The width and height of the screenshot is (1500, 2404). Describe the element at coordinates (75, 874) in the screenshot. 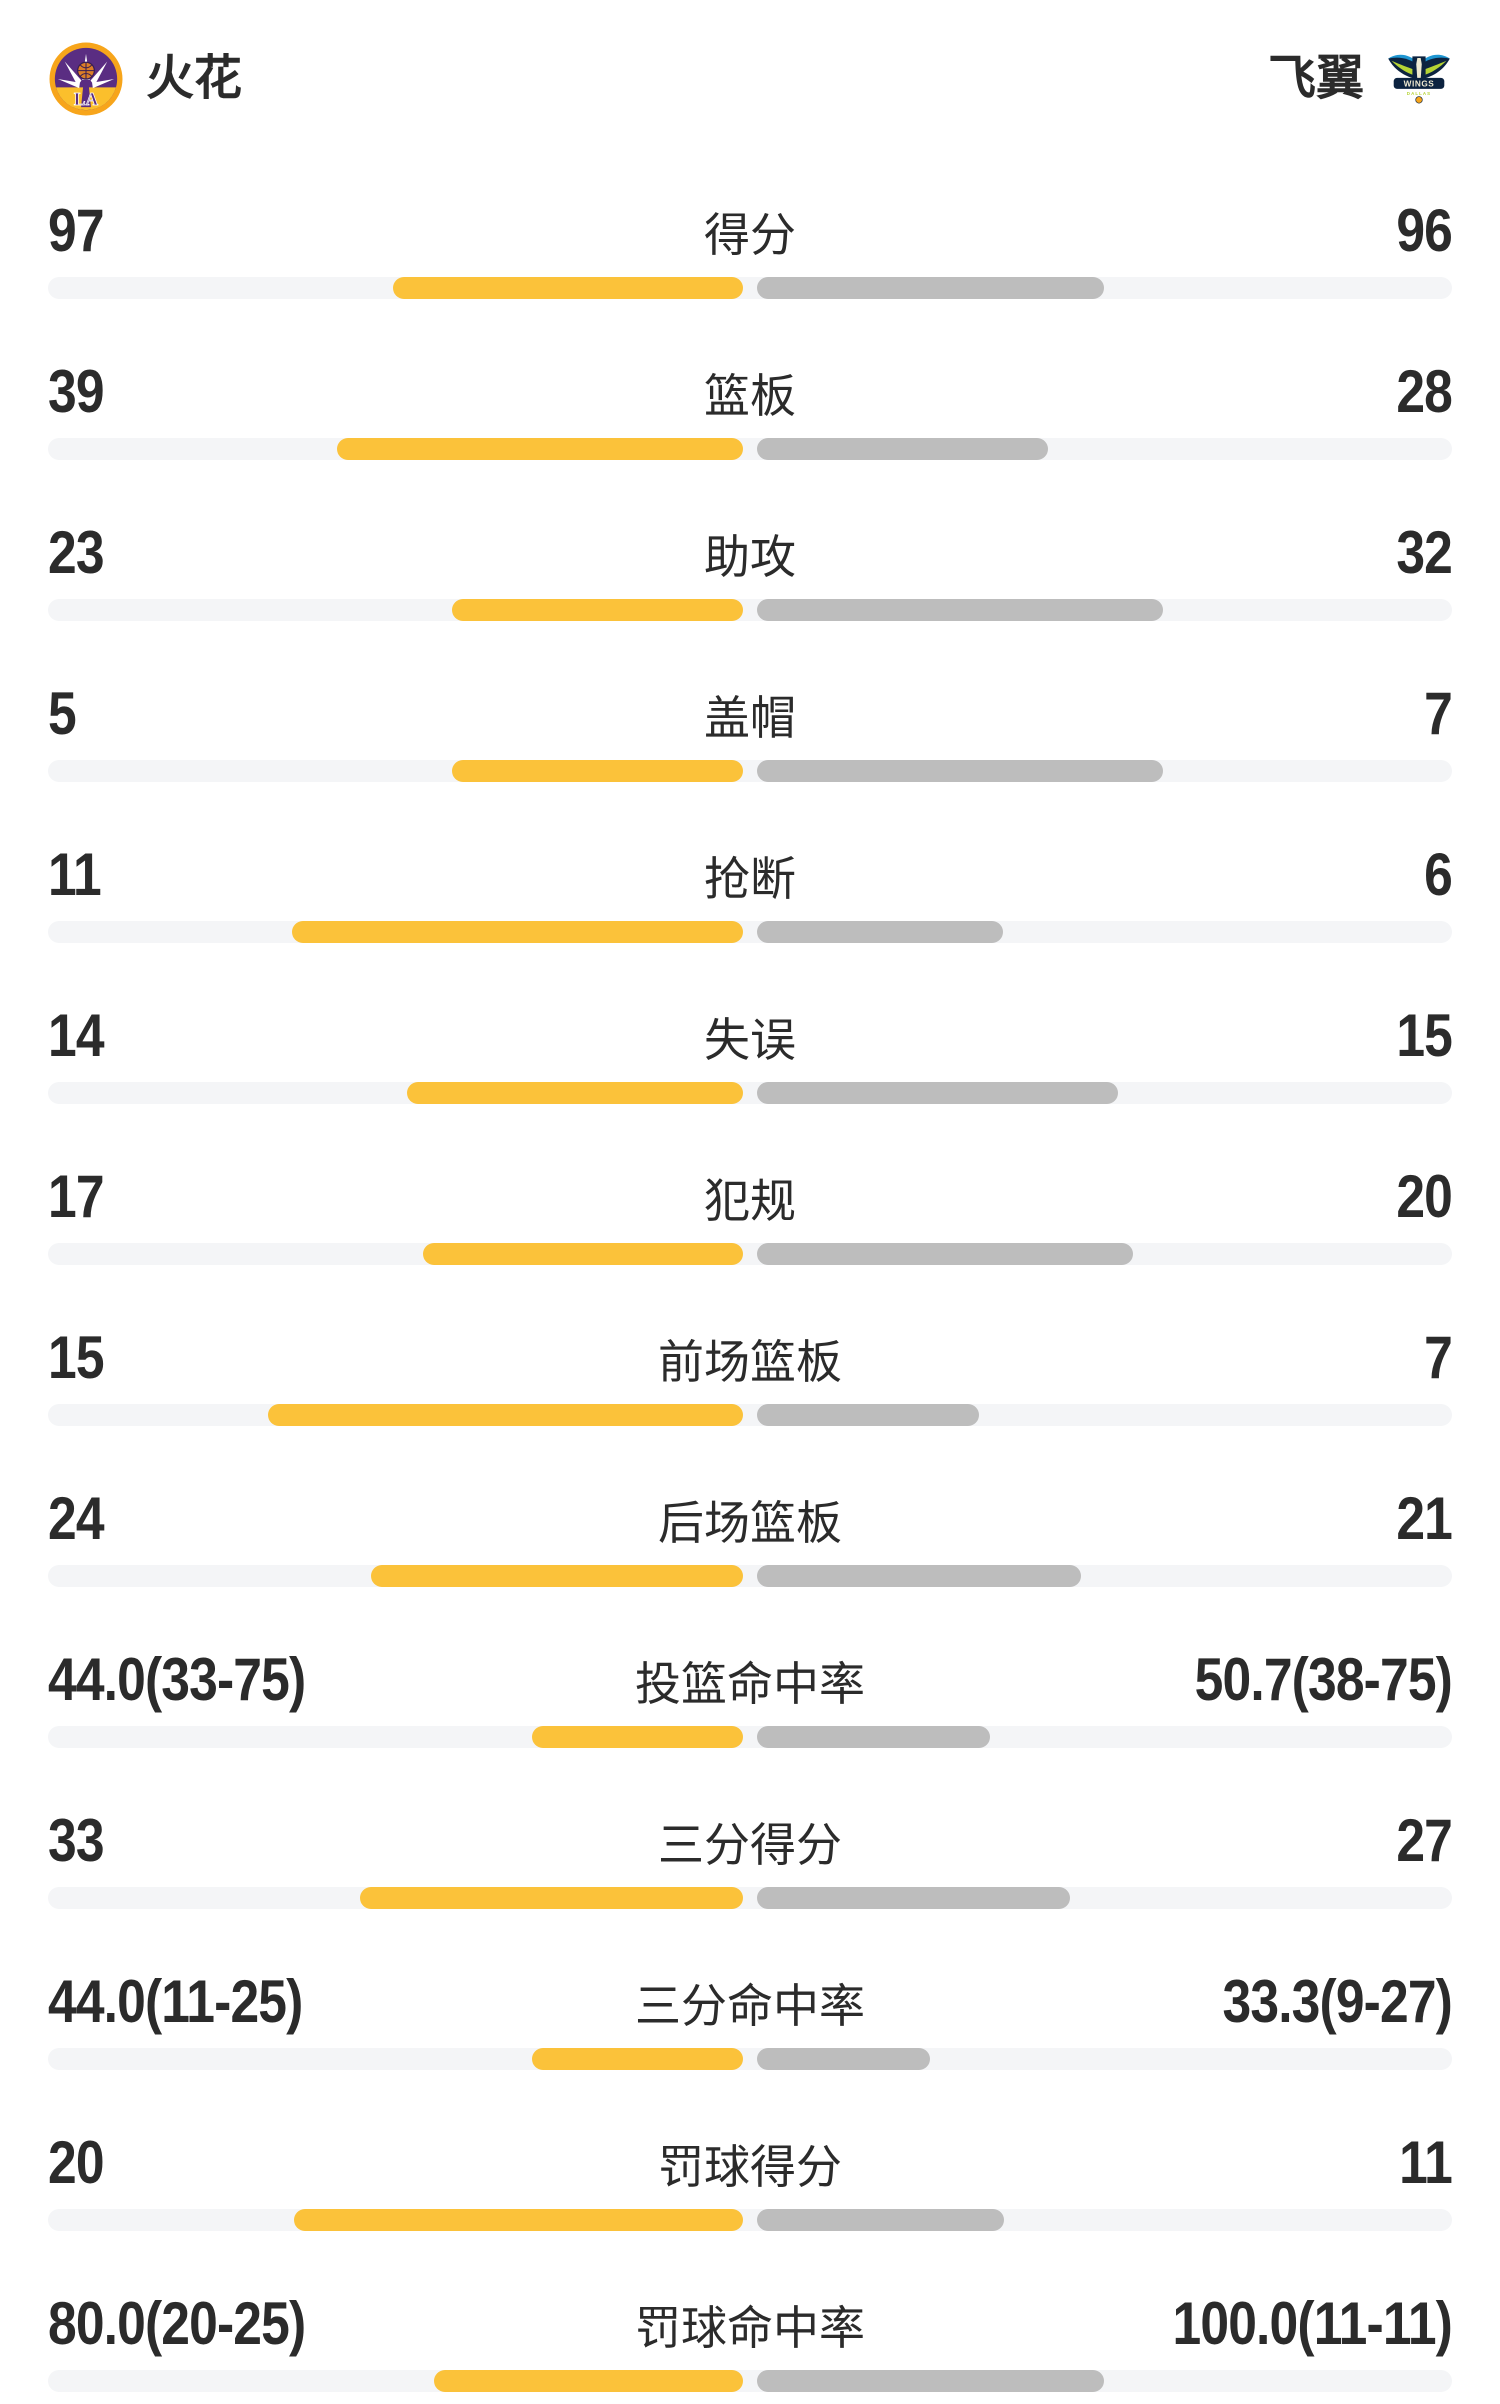

I see `home-value: 11` at that location.